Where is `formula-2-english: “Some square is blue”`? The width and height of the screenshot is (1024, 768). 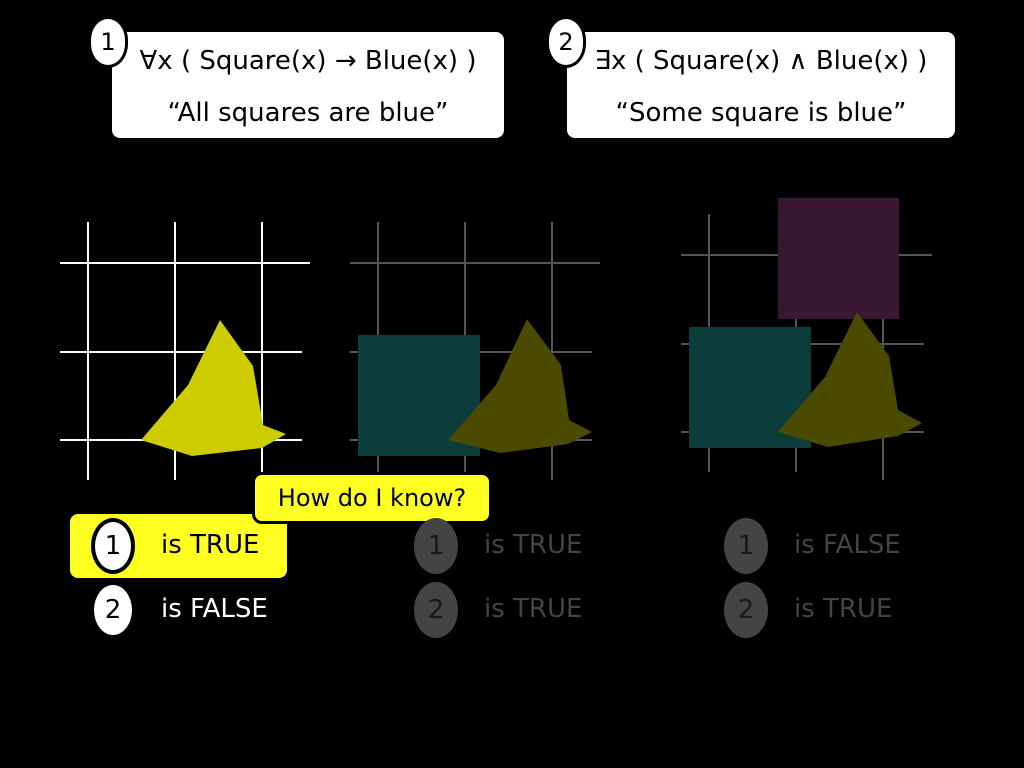 formula-2-english: “Some square is blue” is located at coordinates (761, 113).